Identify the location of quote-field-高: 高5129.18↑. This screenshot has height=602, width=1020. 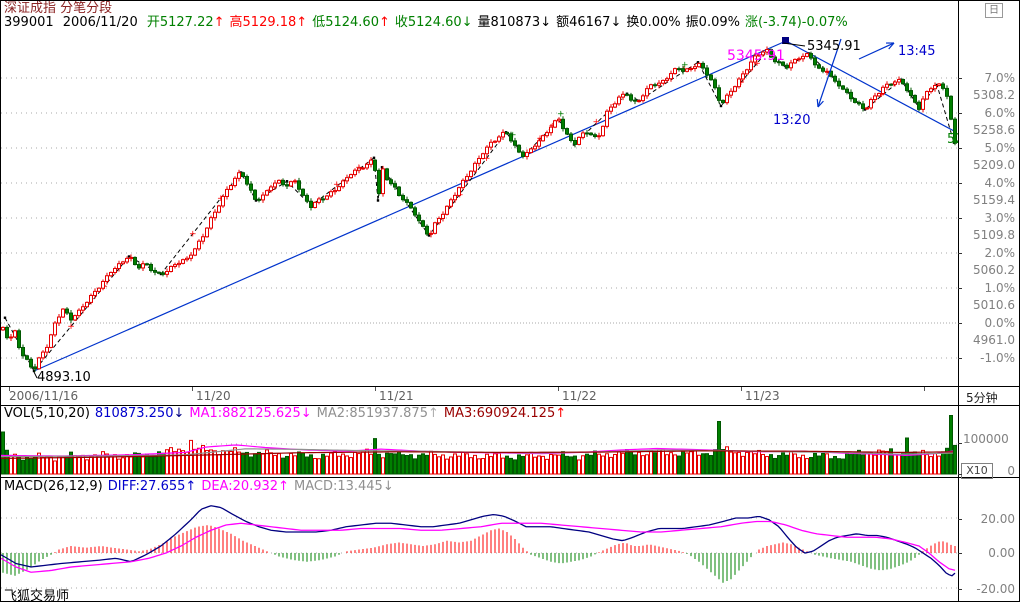
(268, 22).